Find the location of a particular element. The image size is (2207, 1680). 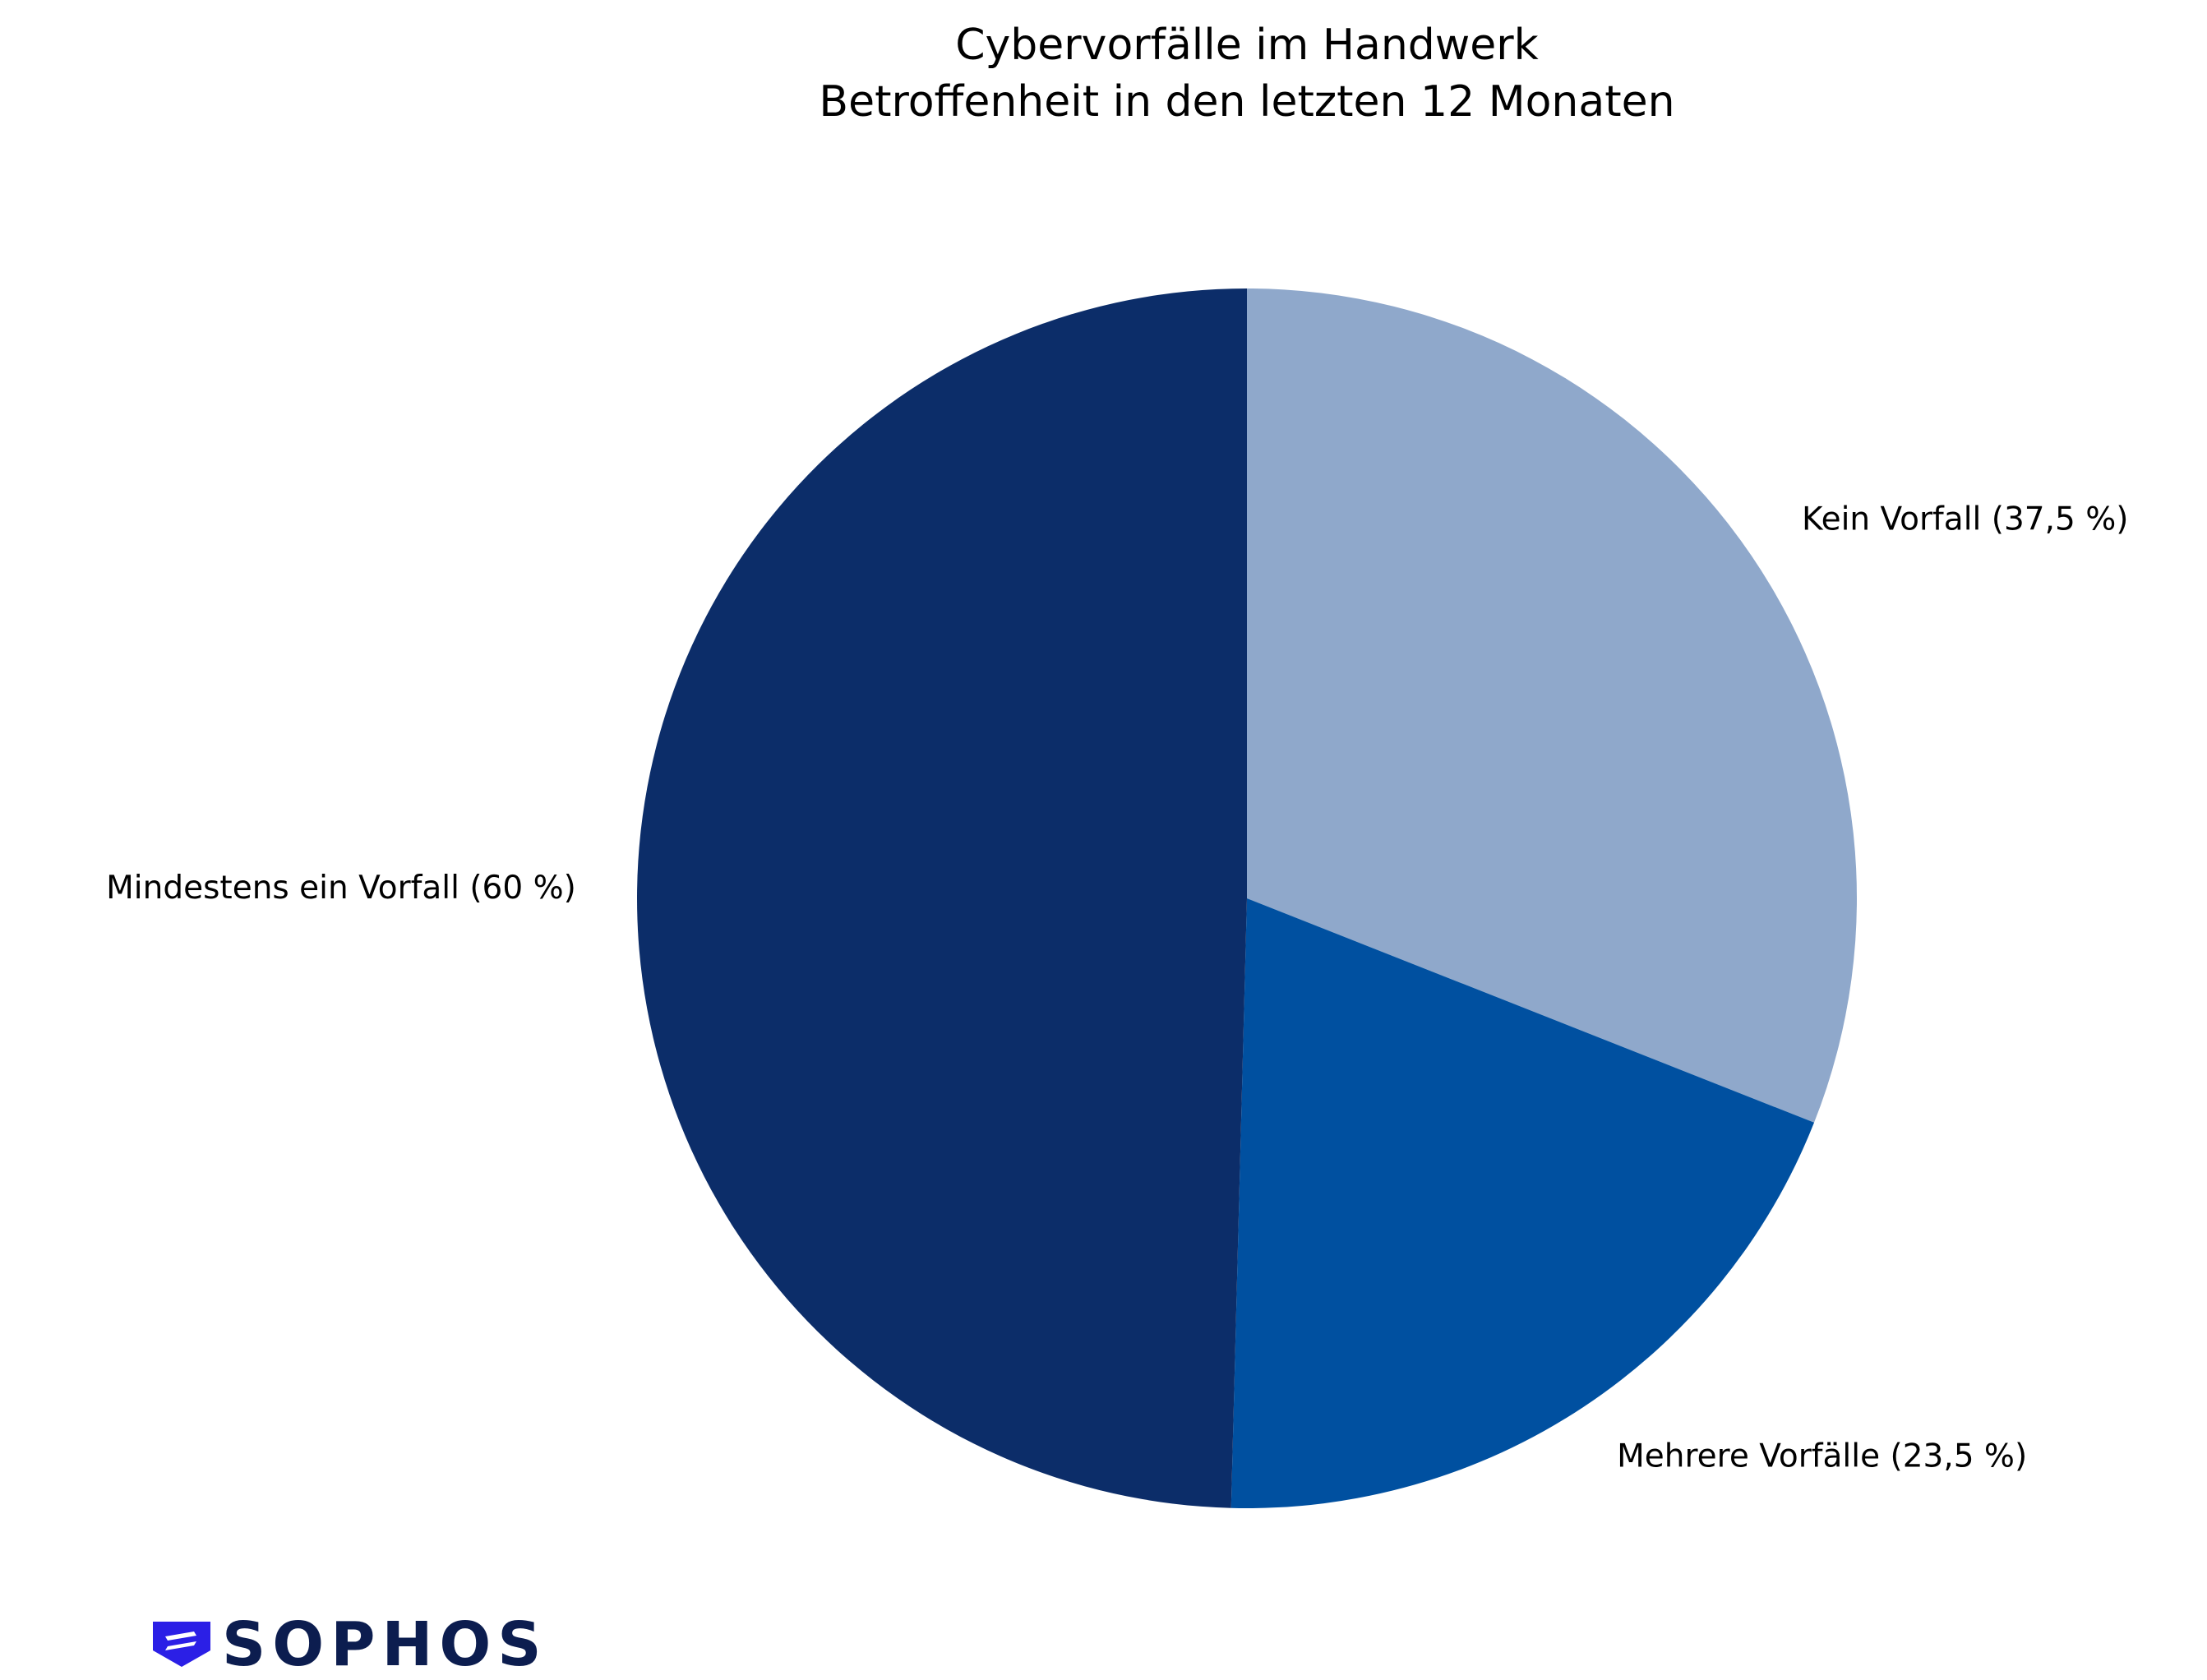

chart-title: Cybervorfälle im Handwerk is located at coordinates (1247, 45).